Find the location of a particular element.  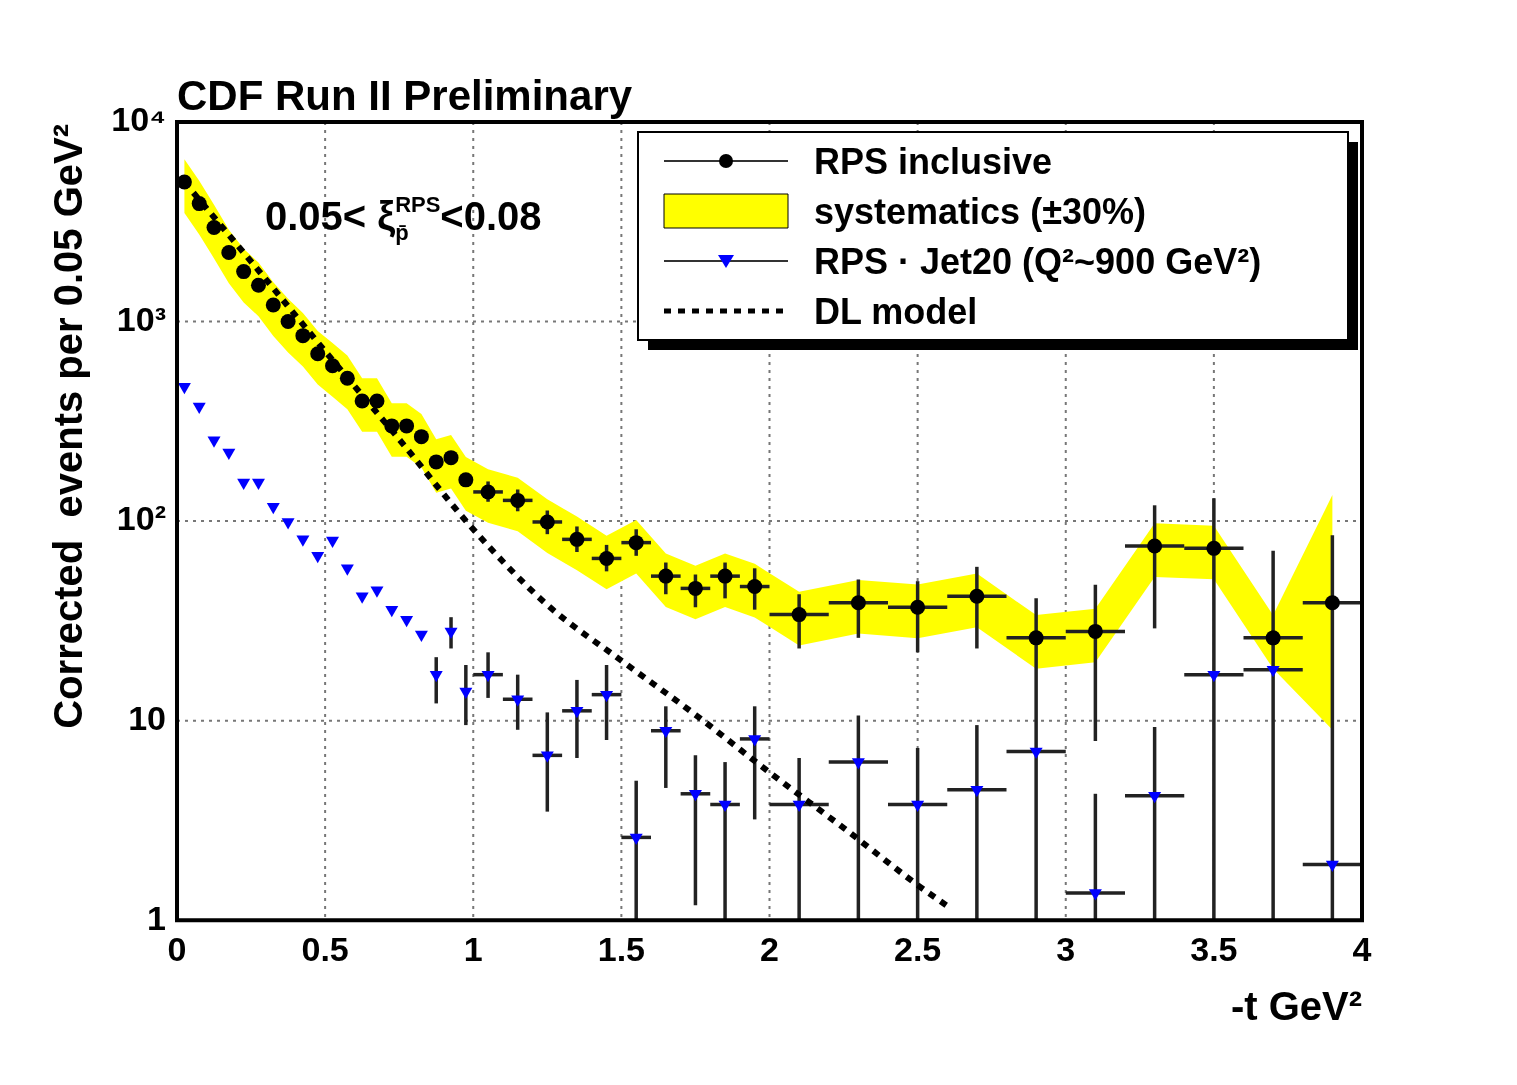

legend-label: RPS · Jet20 (Q²~900 GeV²) is located at coordinates (1038, 261).